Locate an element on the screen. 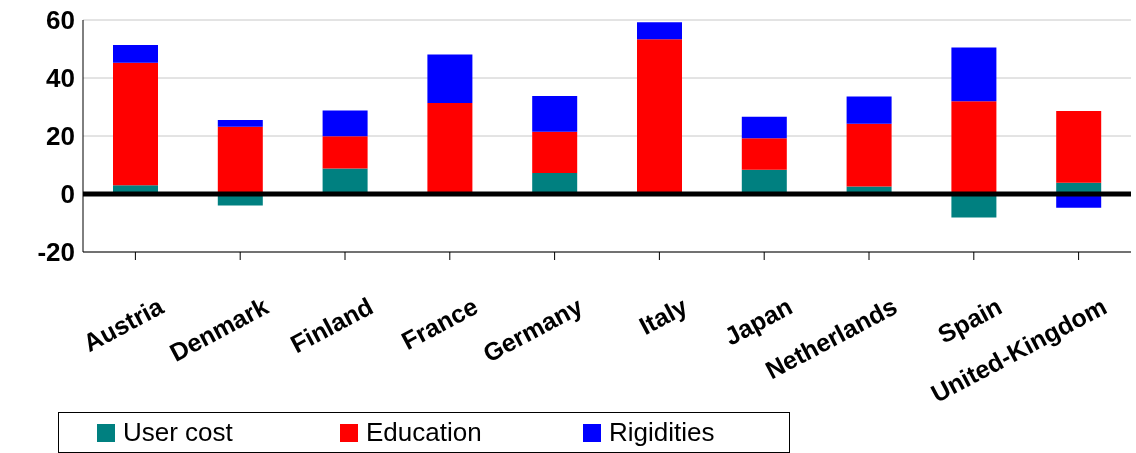 The image size is (1136, 453). y-tick-label: 0 is located at coordinates (67, 194).